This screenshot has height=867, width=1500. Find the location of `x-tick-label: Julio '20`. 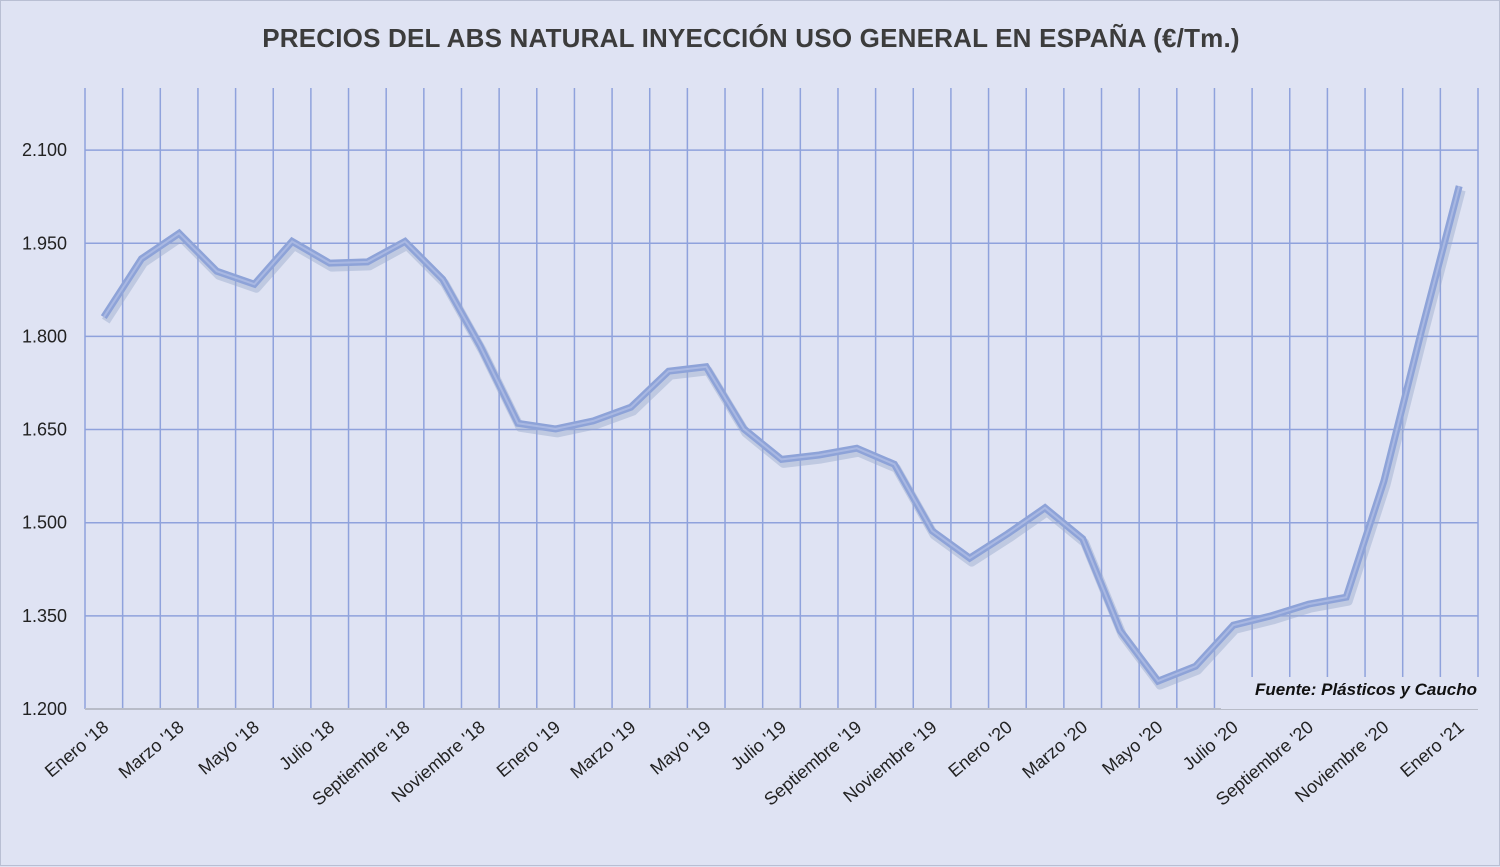

x-tick-label: Julio '20 is located at coordinates (1210, 745).